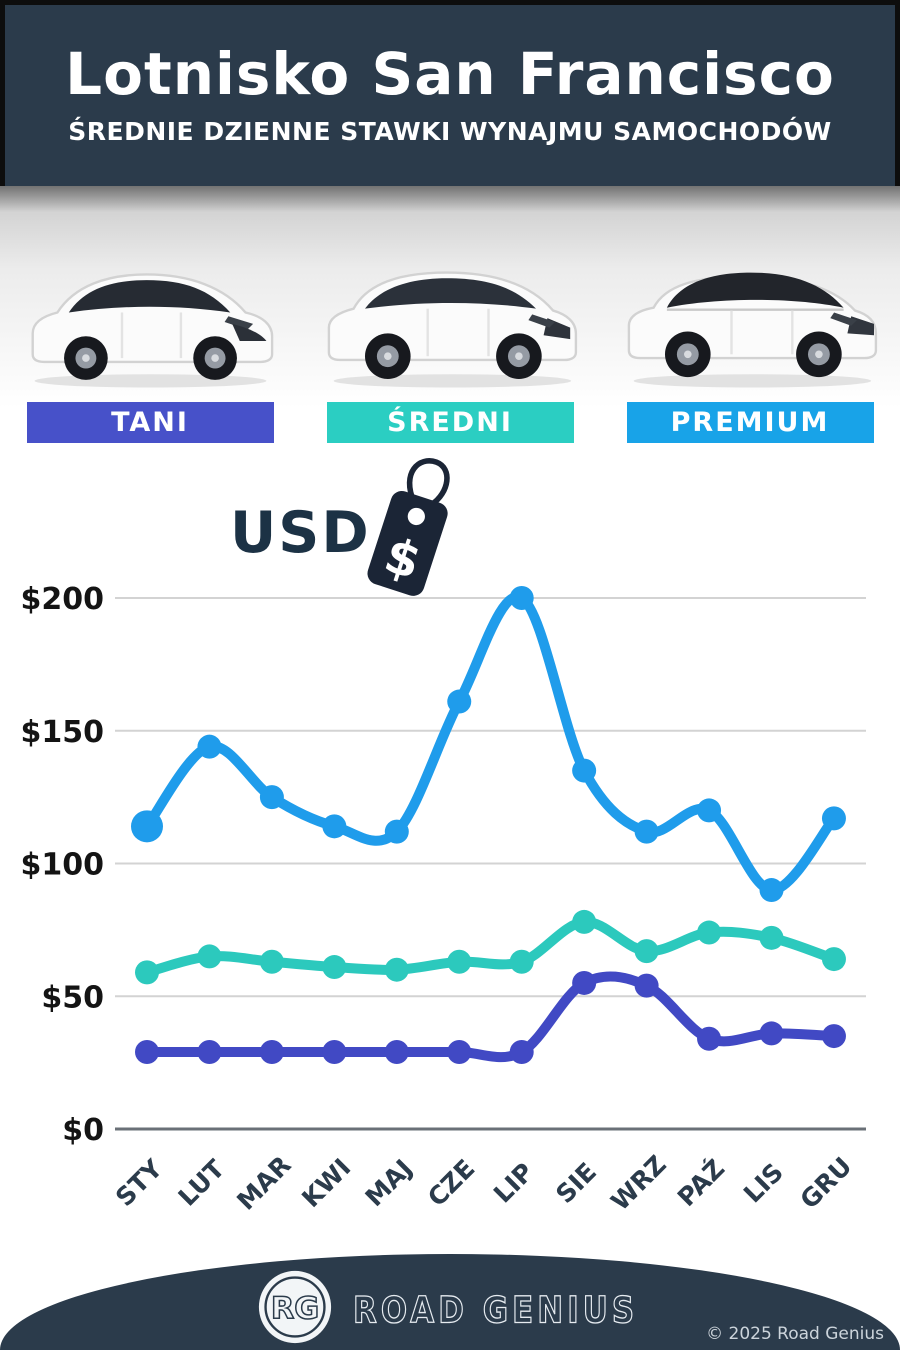  I want to click on footer: RG ROAD GENIUS © 2025 Road Genius, so click(450, 1302).